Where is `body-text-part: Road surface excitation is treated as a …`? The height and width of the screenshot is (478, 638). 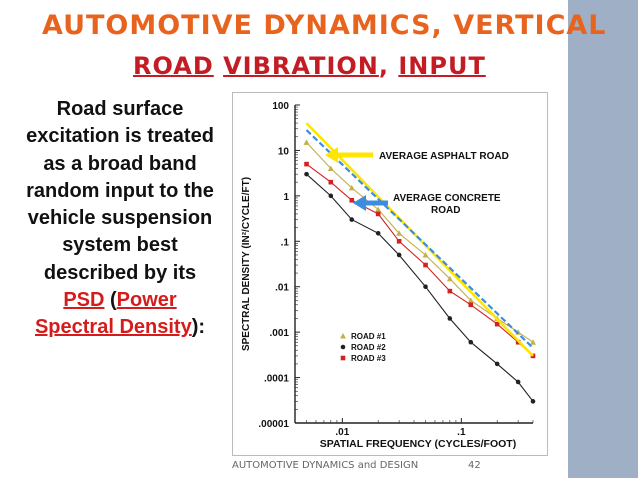 body-text-part: Road surface excitation is treated as a … is located at coordinates (120, 191).